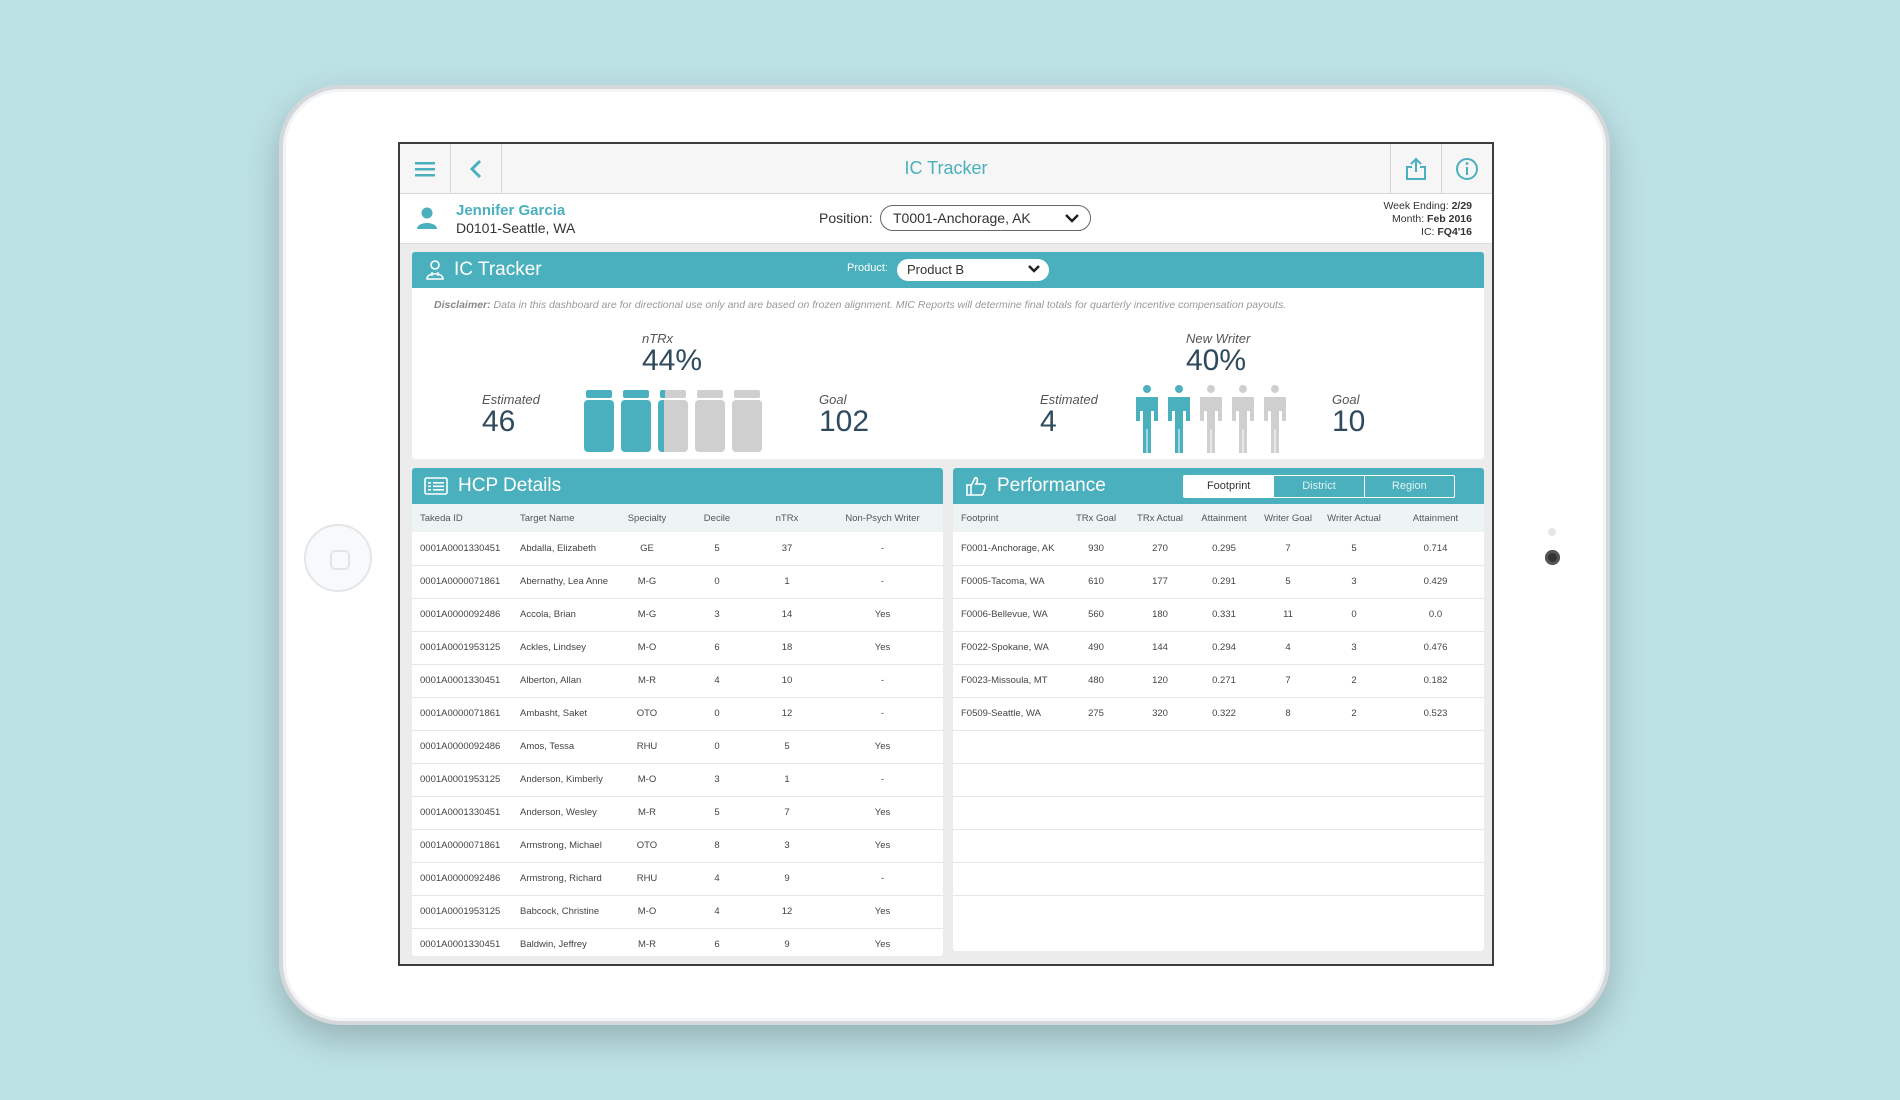  What do you see at coordinates (1218, 582) in the screenshot?
I see `table-row: F0005-Tacoma, WA 610 177 0.291 5 3 0.429` at bounding box center [1218, 582].